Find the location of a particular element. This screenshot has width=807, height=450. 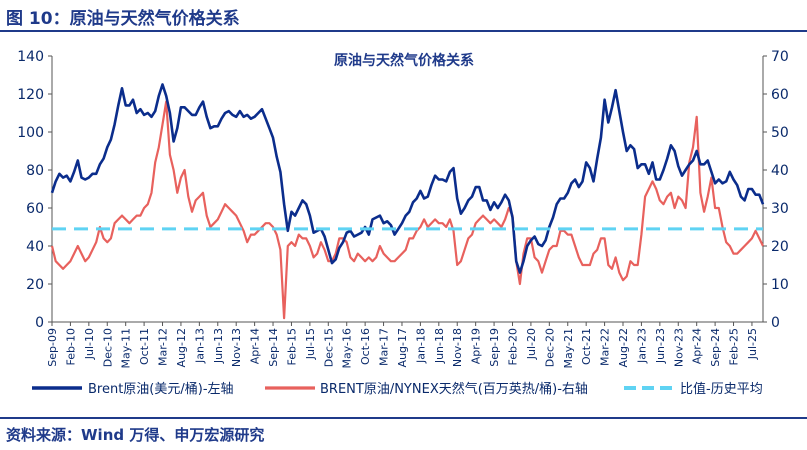

x-tick-label: Jul-10 is located at coordinates (89, 344).